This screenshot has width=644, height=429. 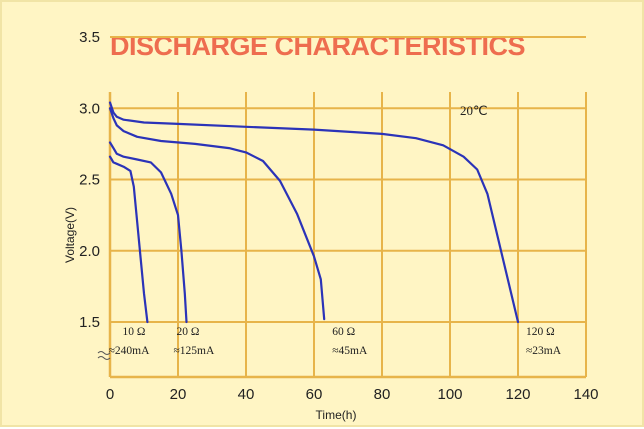 What do you see at coordinates (314, 394) in the screenshot?
I see `x-tick-label: 60` at bounding box center [314, 394].